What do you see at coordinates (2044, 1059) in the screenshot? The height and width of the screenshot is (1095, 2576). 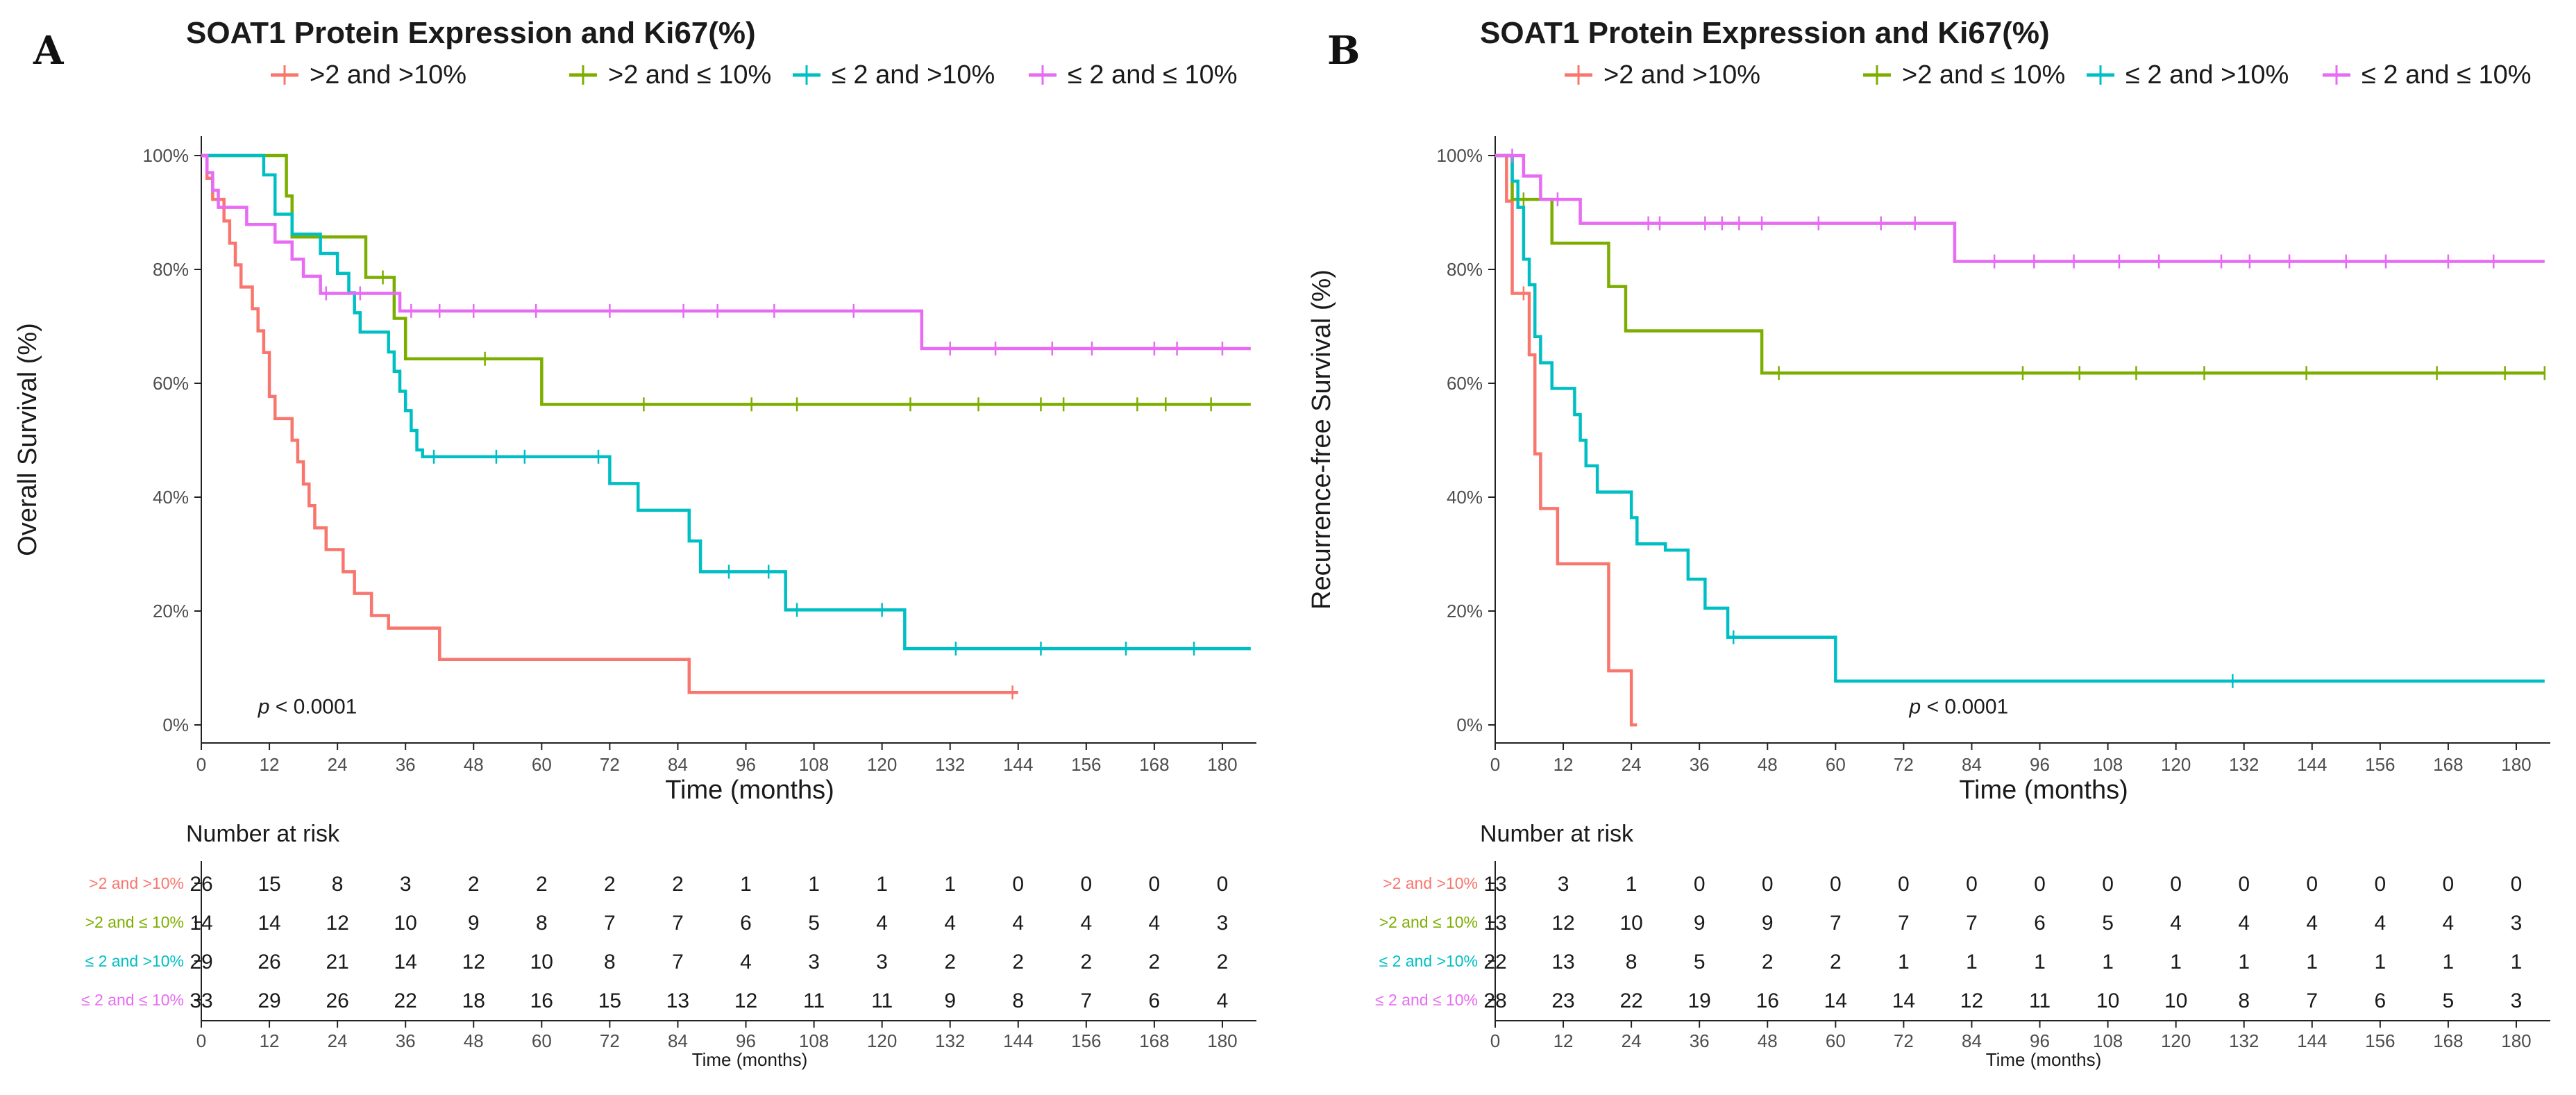 I see `risk-x-axis-label: Time (months)` at bounding box center [2044, 1059].